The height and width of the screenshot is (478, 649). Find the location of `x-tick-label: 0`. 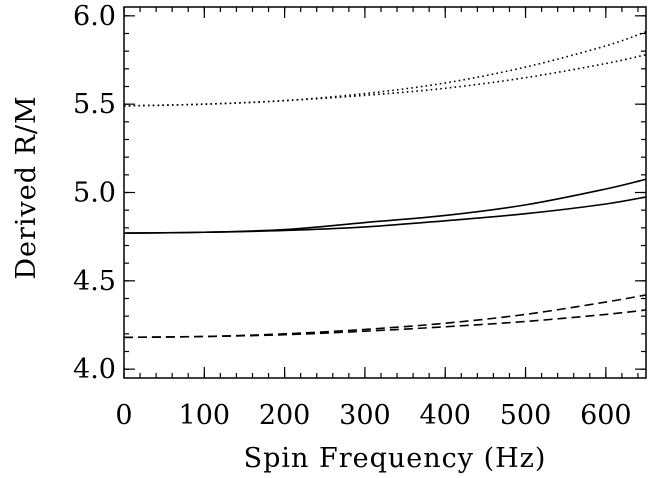

x-tick-label: 0 is located at coordinates (123, 415).